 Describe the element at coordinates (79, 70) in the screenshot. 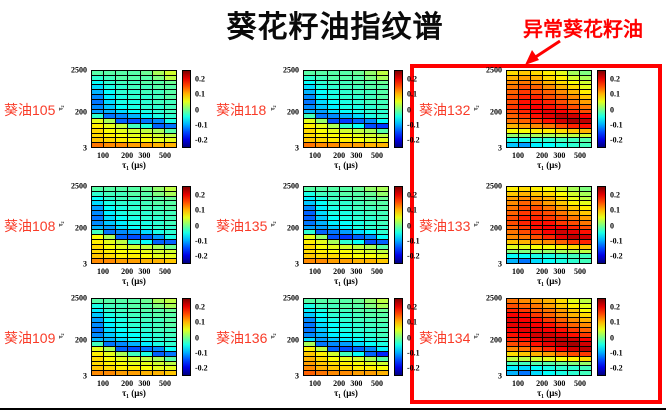

I see `y-tick-label: 2500` at that location.